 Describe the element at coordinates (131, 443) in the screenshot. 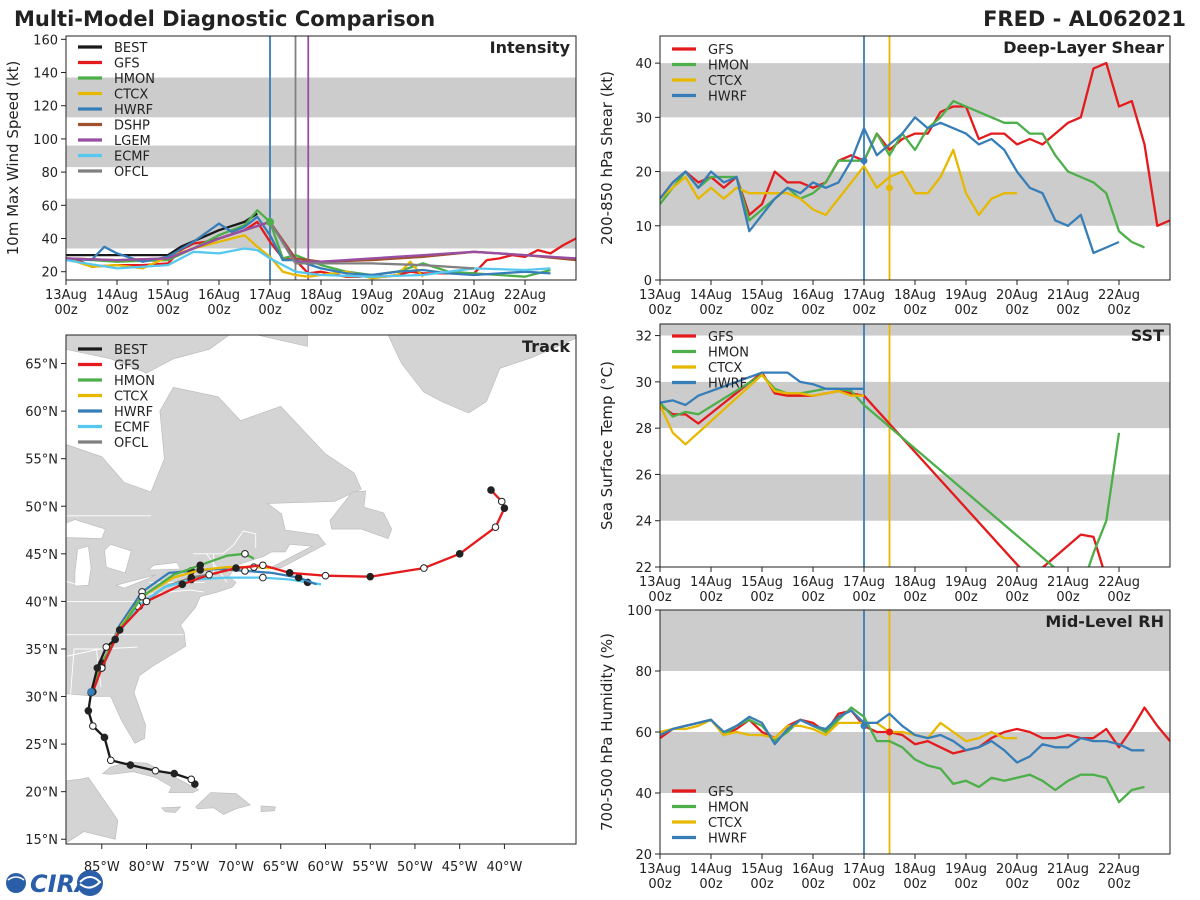

I see `track-legend-label-ofcl: OFCL` at that location.